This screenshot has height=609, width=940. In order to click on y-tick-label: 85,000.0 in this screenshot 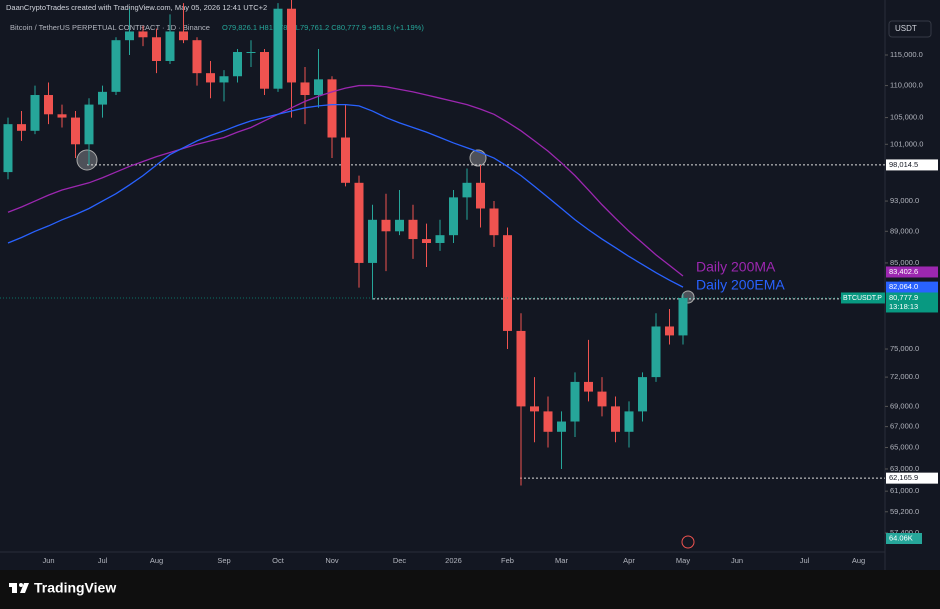, I will do `click(904, 262)`.